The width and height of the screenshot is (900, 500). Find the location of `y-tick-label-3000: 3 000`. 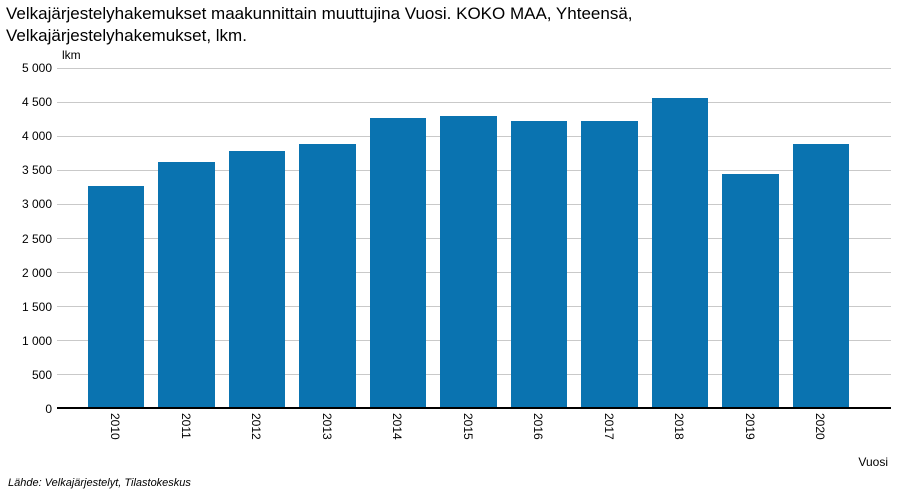

y-tick-label-3000: 3 000 is located at coordinates (36, 204).